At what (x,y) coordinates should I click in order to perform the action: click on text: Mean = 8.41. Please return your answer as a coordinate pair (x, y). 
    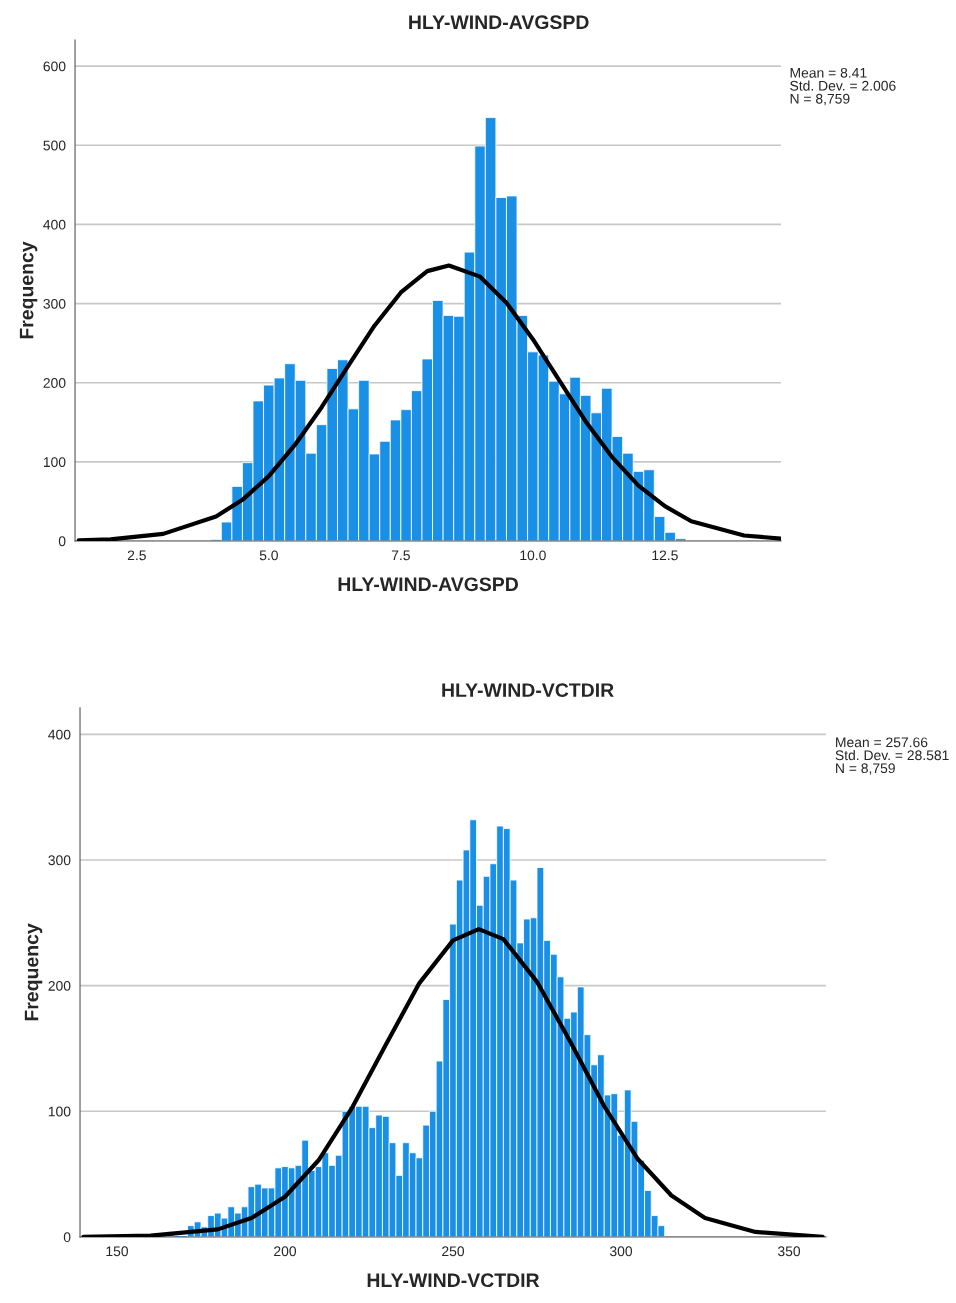
    Looking at the image, I should click on (828, 72).